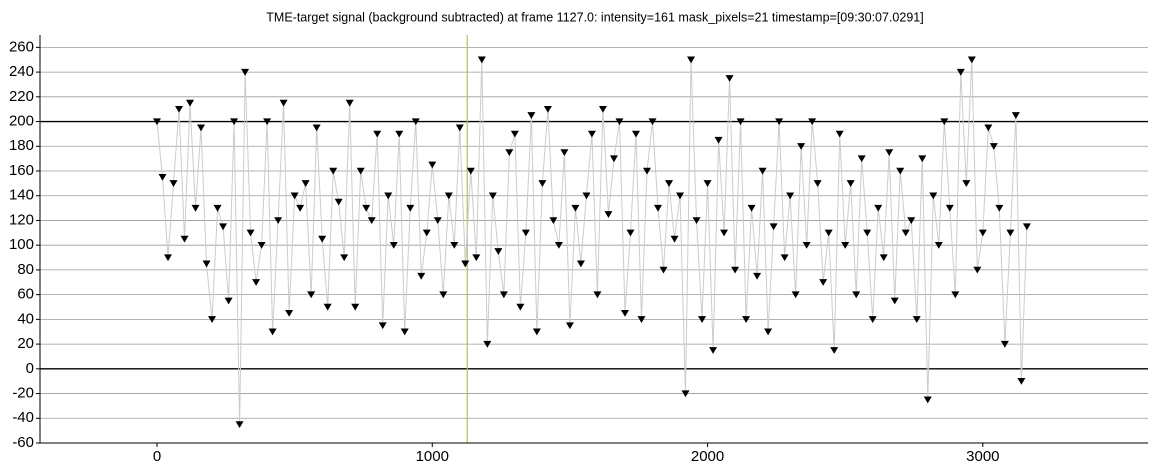  I want to click on y-tick-label: -40, so click(23, 417).